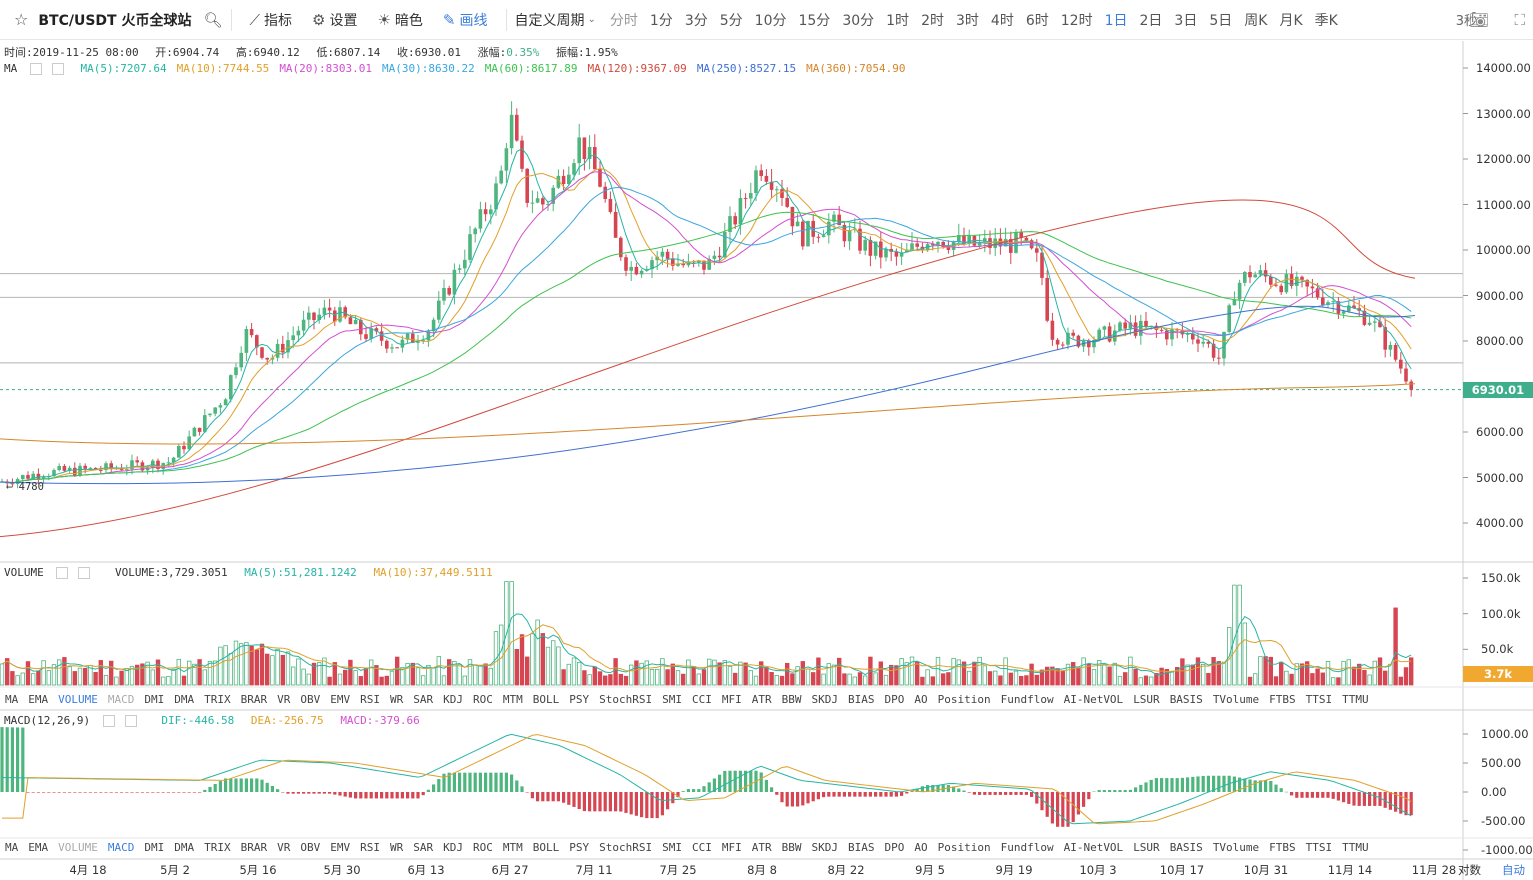 This screenshot has width=1533, height=880. I want to click on indicator-tab-mtm: MTM, so click(512, 847).